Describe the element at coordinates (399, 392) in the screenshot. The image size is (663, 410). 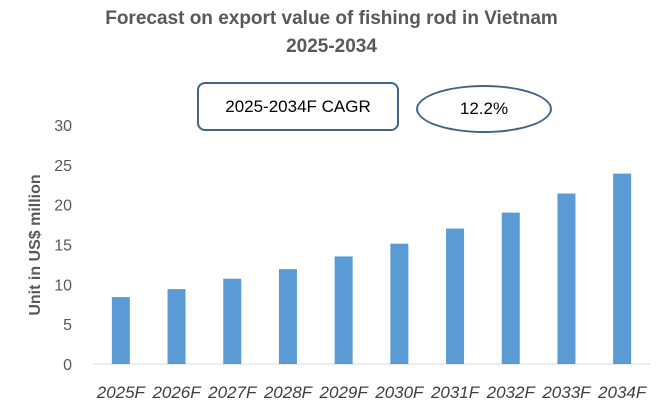
I see `x-tick-label: 2030F` at that location.